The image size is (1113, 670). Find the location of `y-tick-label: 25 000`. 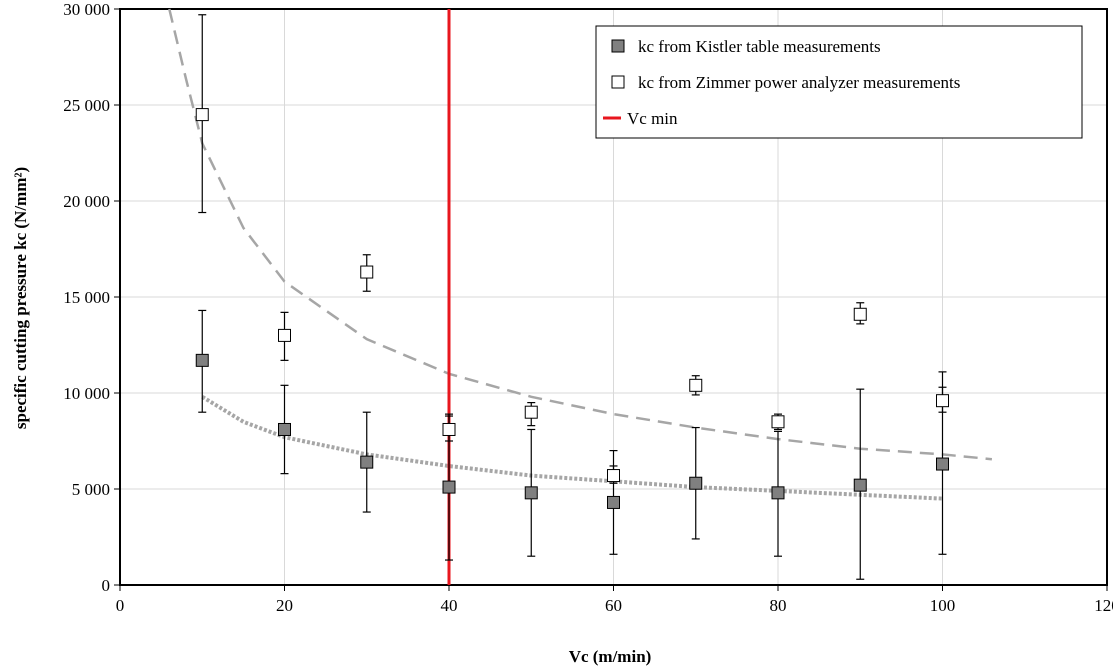

y-tick-label: 25 000 is located at coordinates (86, 105).